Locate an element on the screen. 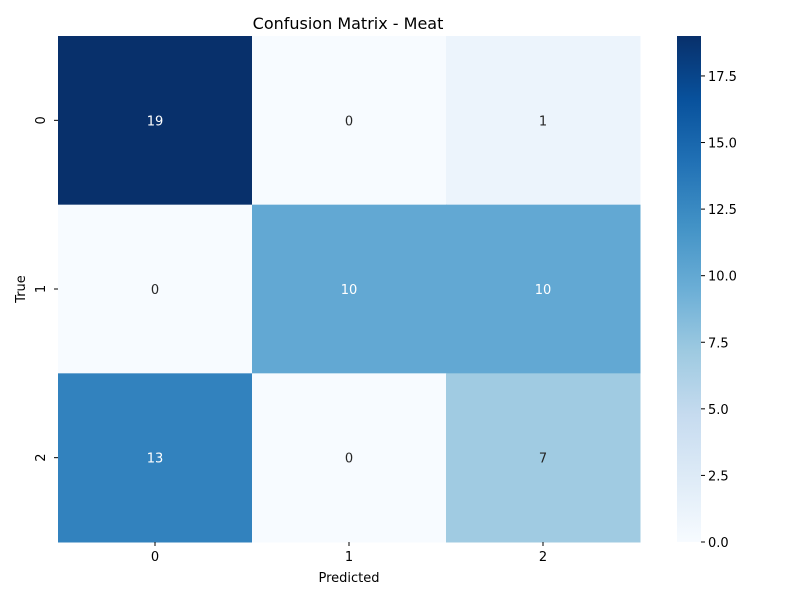  x-tick-label: 0 is located at coordinates (155, 557).